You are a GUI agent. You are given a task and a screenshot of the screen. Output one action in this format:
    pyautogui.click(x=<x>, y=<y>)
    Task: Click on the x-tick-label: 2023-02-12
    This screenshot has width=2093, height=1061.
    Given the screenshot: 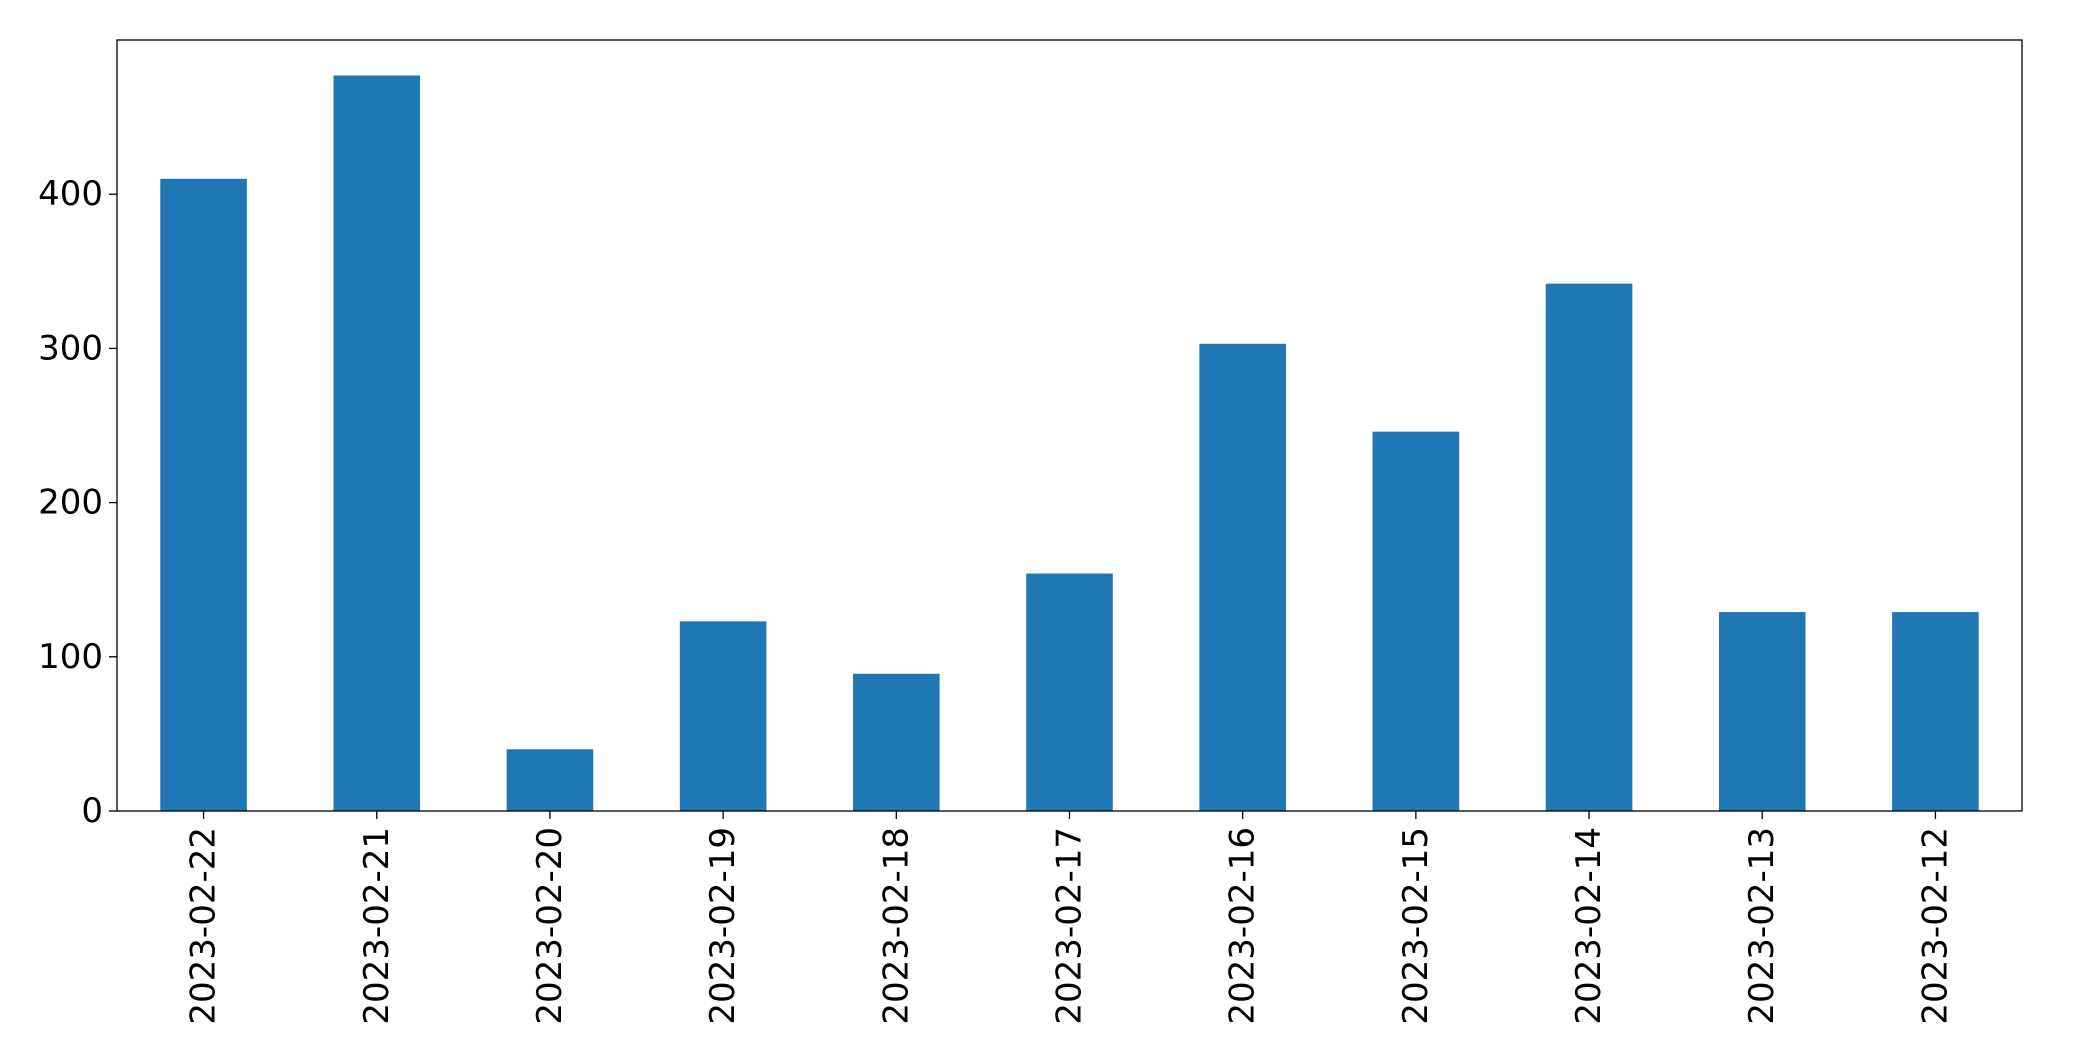 What is the action you would take?
    pyautogui.click(x=1935, y=926)
    